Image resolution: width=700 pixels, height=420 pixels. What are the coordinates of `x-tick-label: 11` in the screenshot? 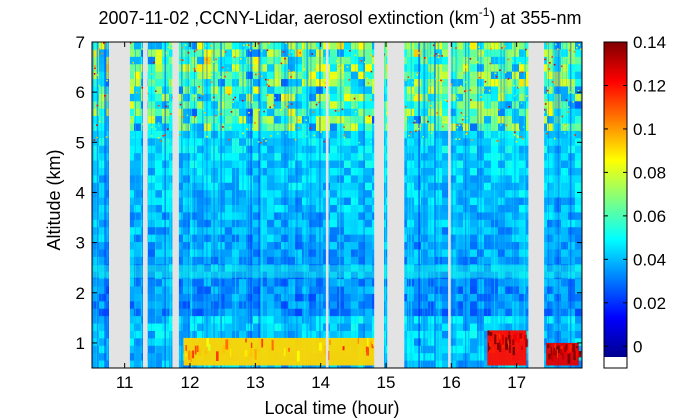 It's located at (125, 382).